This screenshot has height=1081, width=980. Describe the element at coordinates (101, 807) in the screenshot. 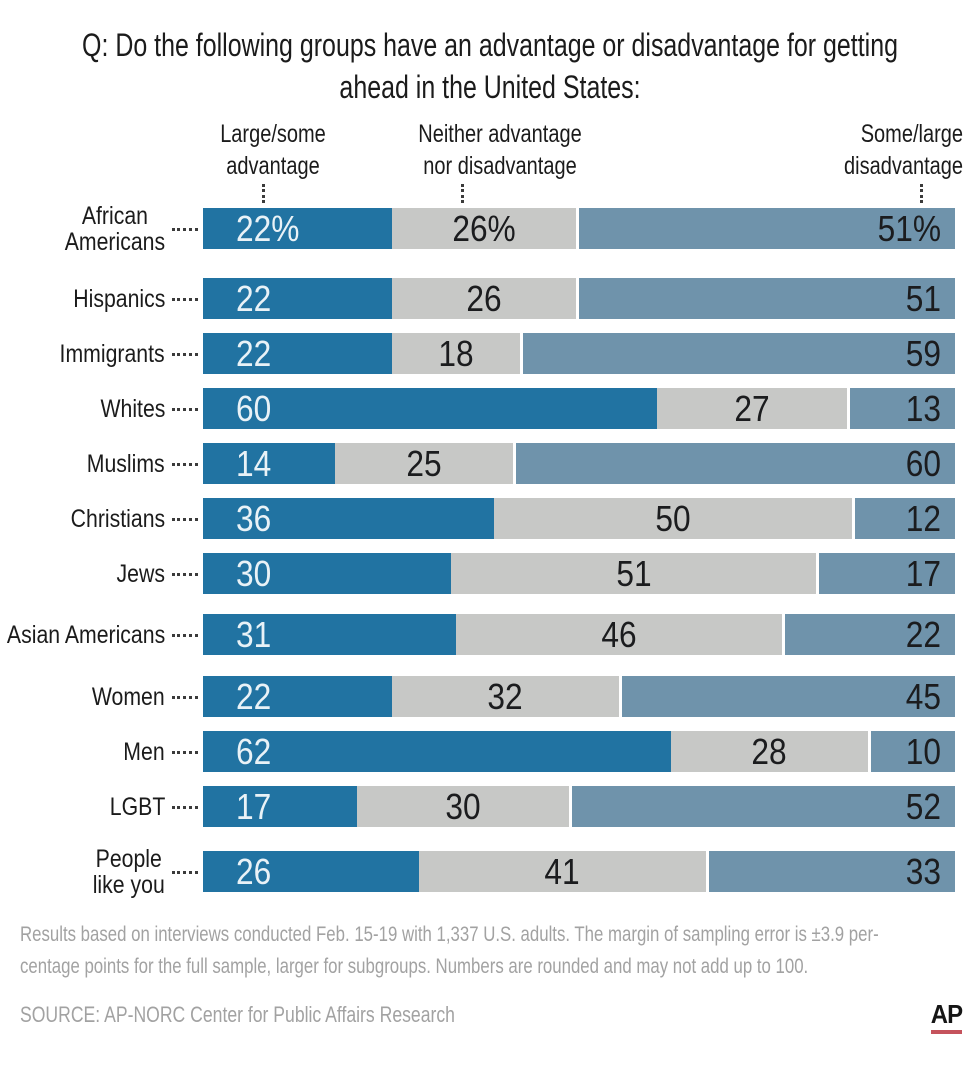

I see `category-label: LGBT` at that location.